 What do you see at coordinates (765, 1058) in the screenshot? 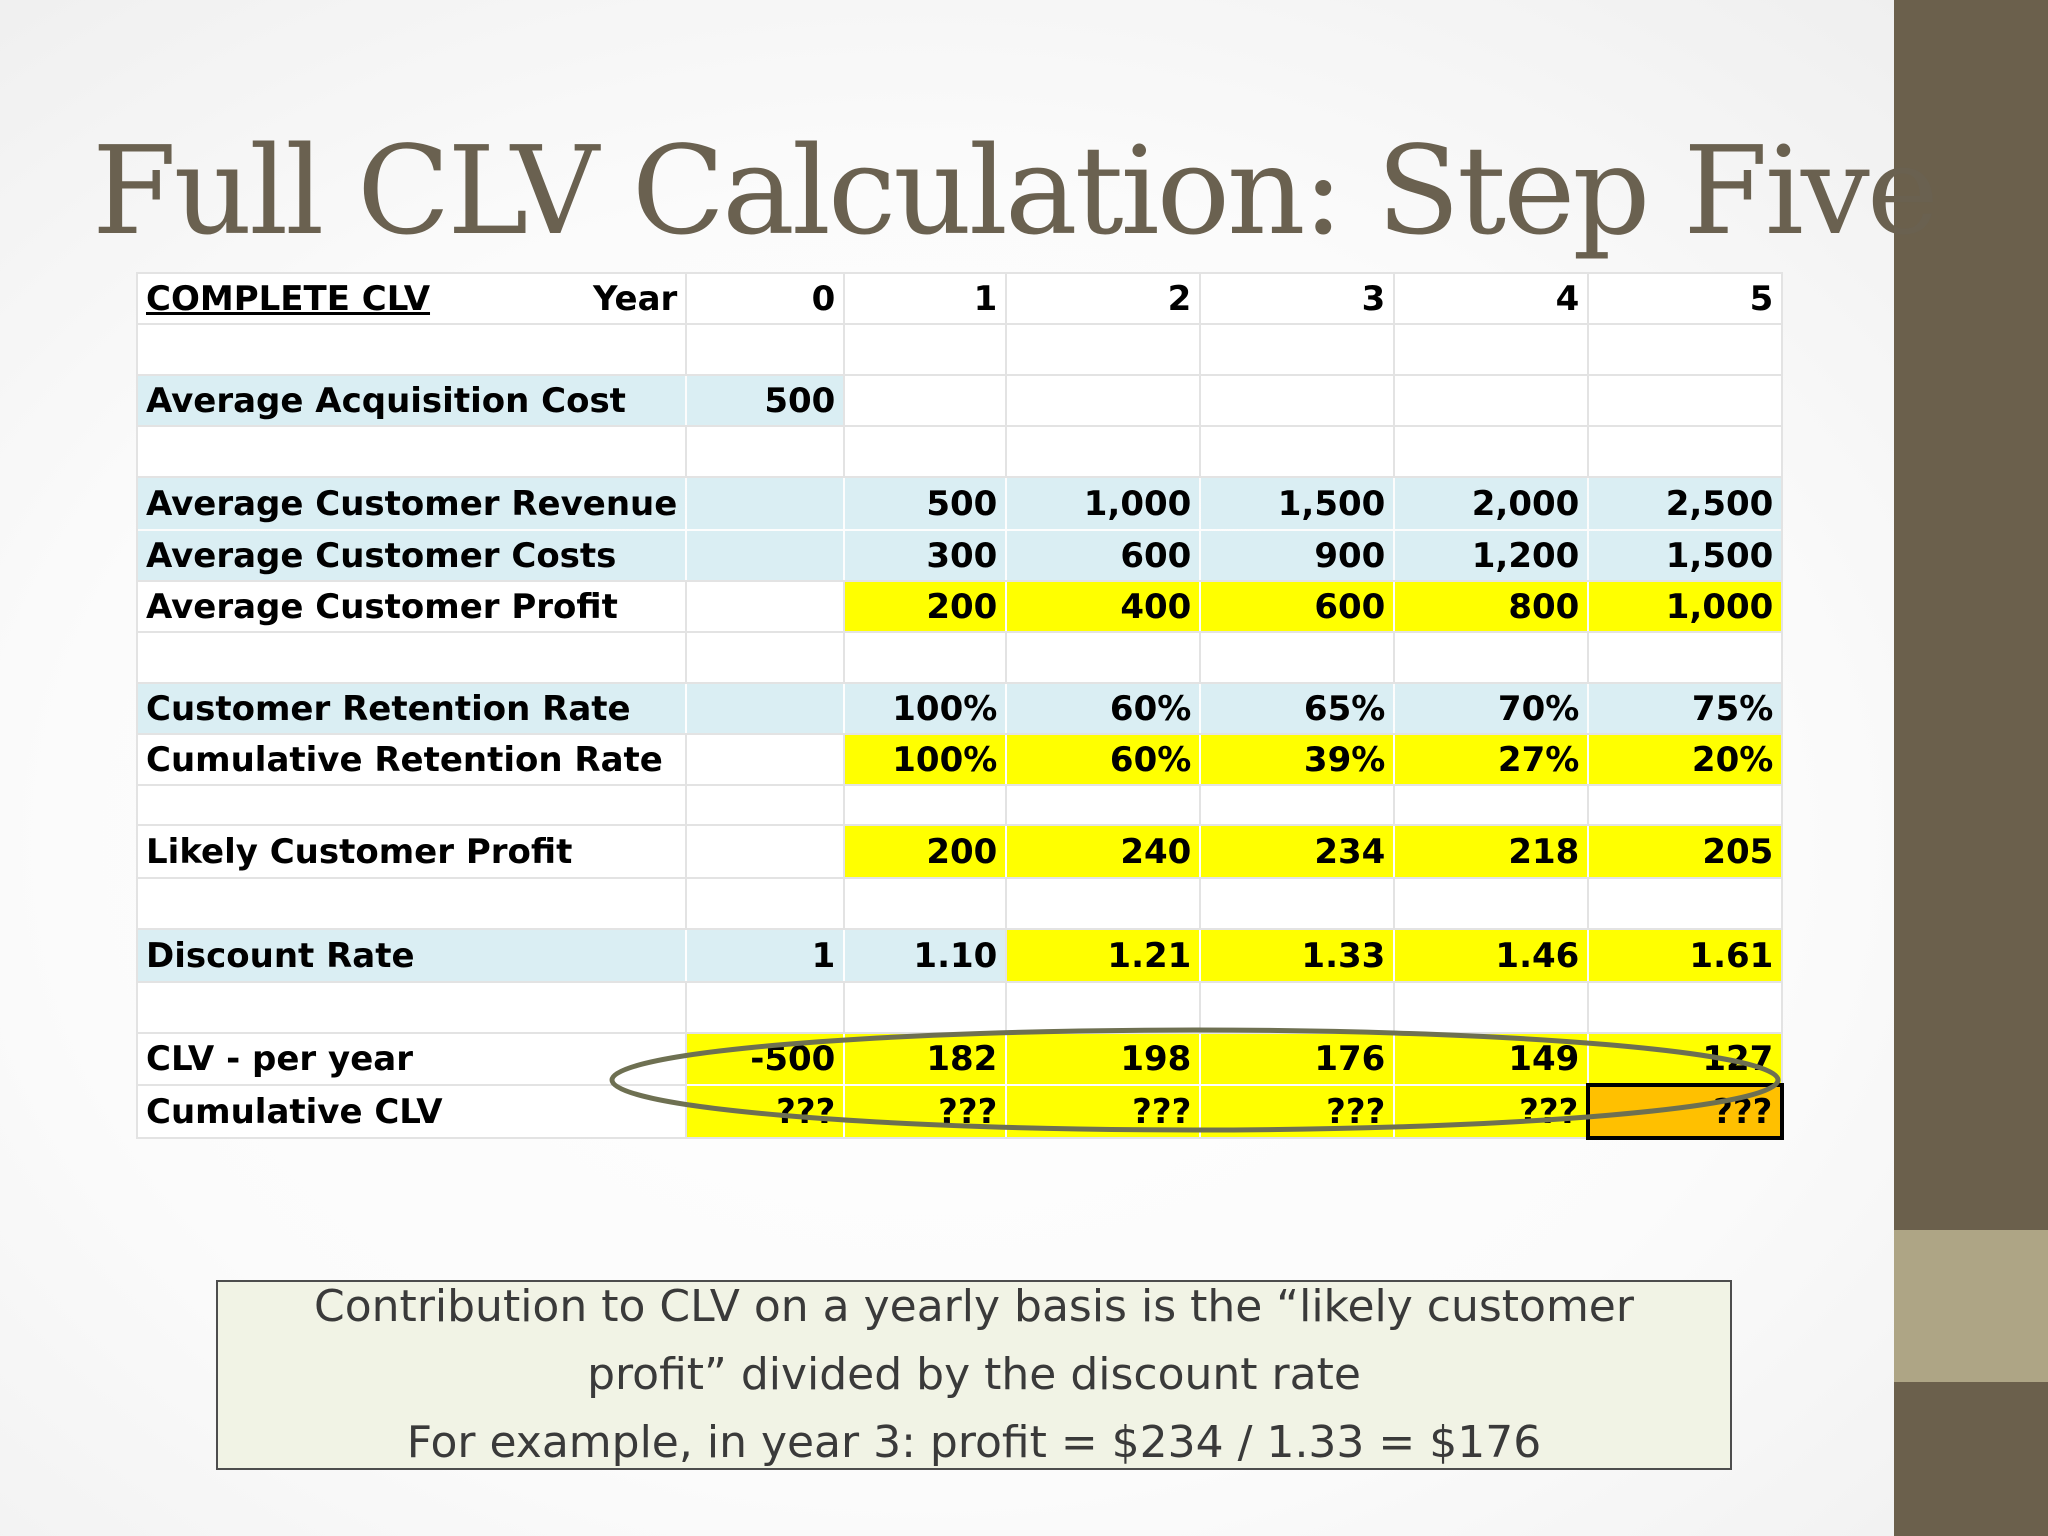
I see `clv-per-year-year0: -500` at bounding box center [765, 1058].